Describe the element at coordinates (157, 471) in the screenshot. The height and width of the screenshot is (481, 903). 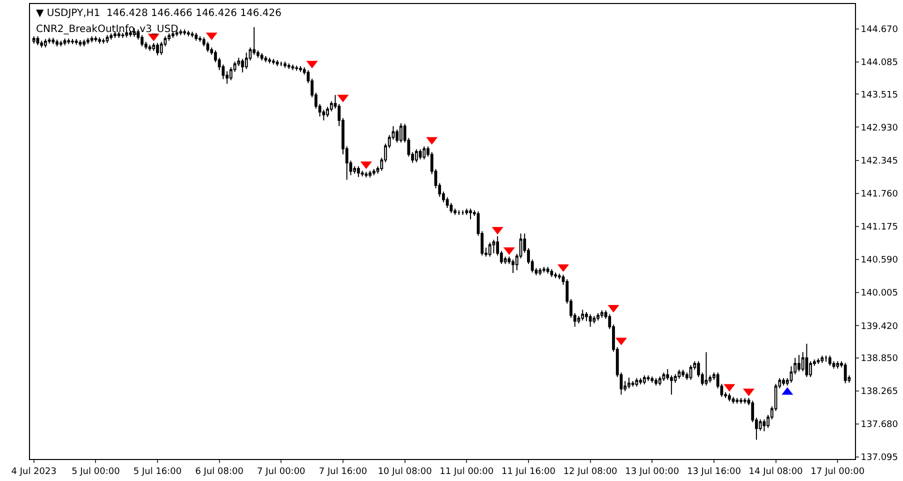
I see `x-tick-label: 5 Jul 16:00` at that location.